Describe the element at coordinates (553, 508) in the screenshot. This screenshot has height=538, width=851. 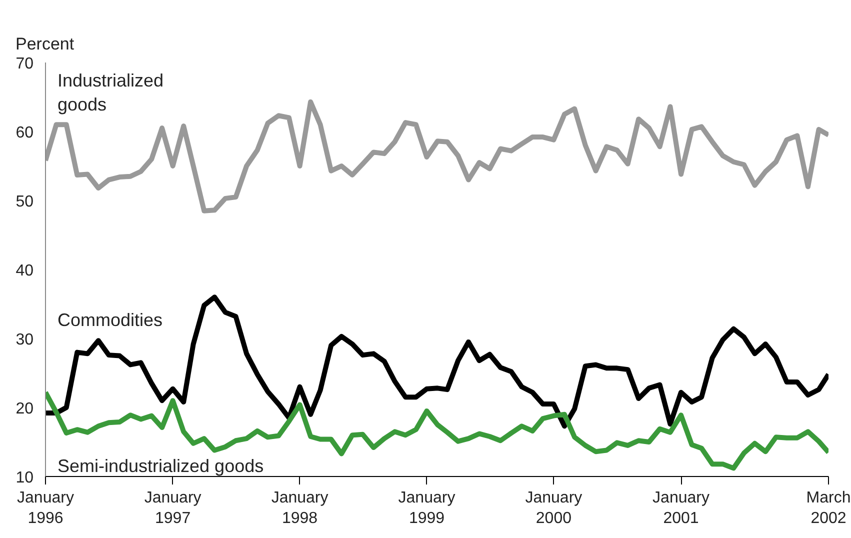
I see `x-tick-label: January 2000` at that location.